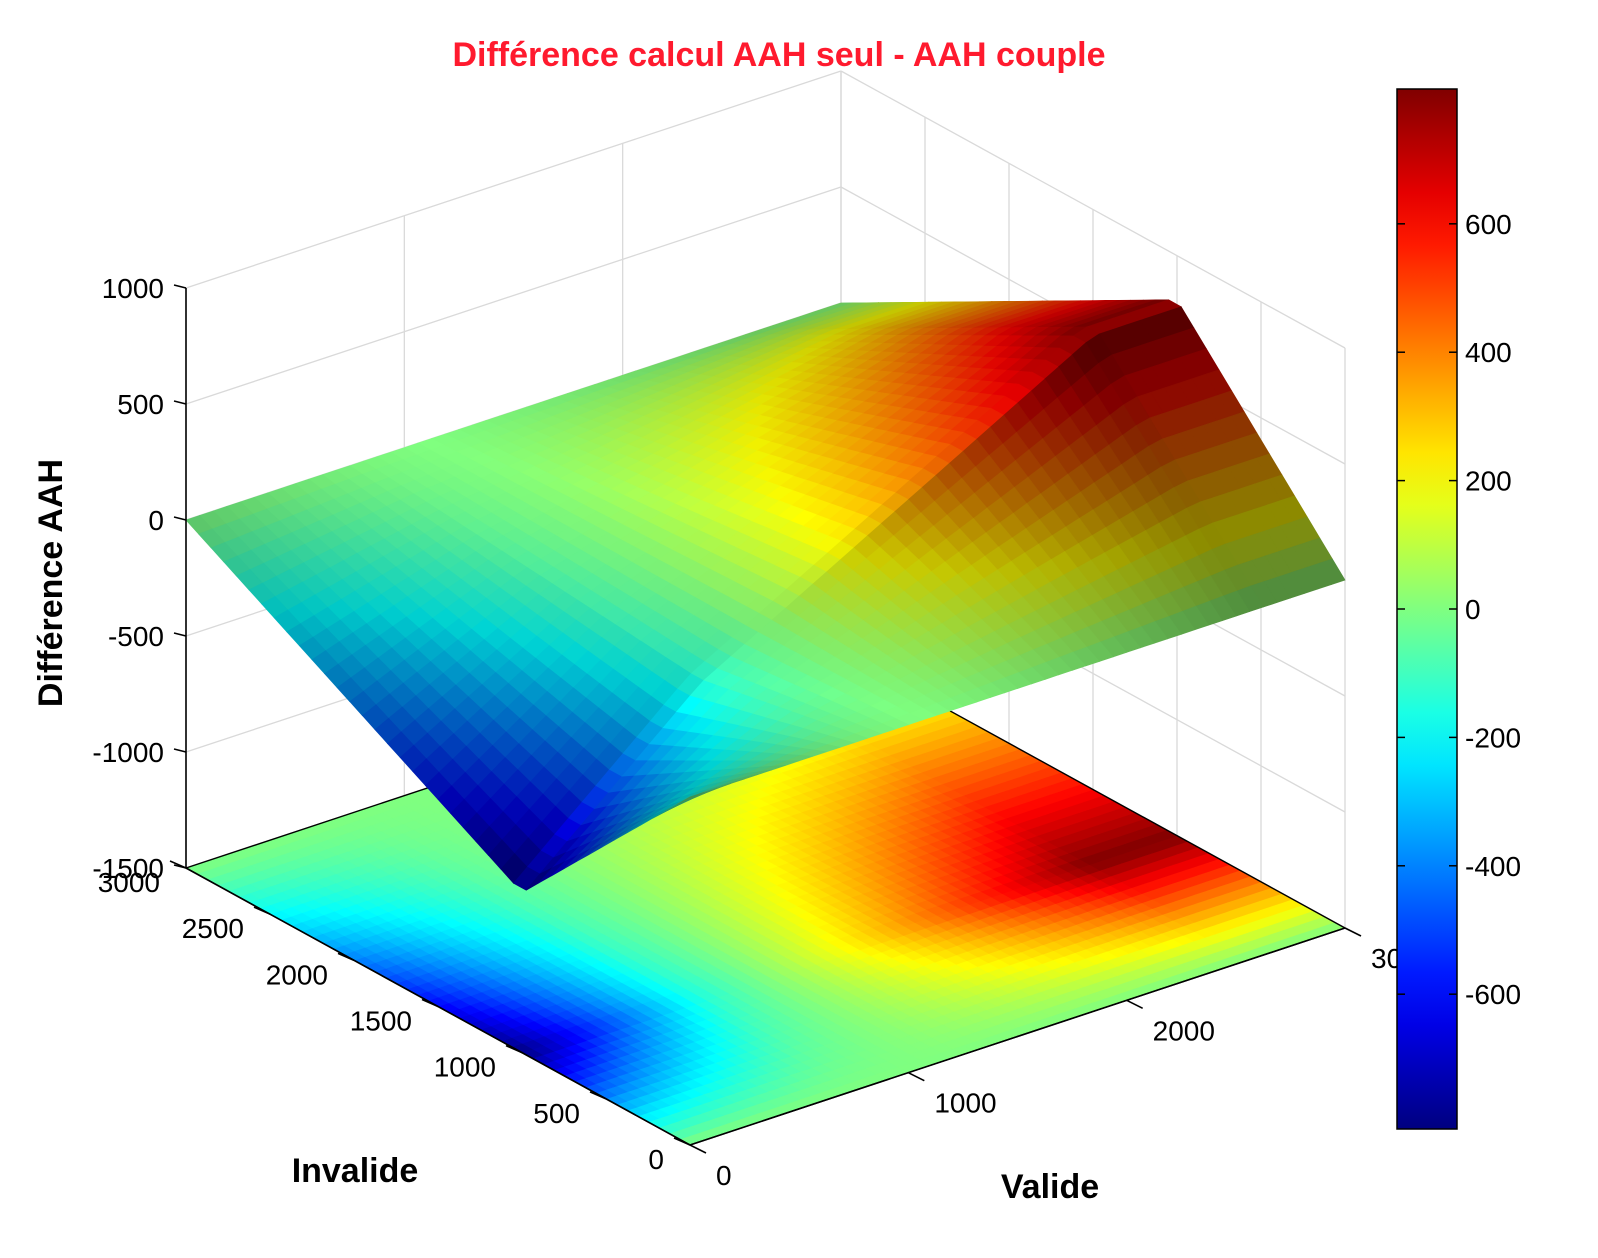 Image resolution: width=1598 pixels, height=1258 pixels. Describe the element at coordinates (139, 578) in the screenshot. I see `z-axis-ticks: -1500 -1000 -500 0 500 1000` at that location.